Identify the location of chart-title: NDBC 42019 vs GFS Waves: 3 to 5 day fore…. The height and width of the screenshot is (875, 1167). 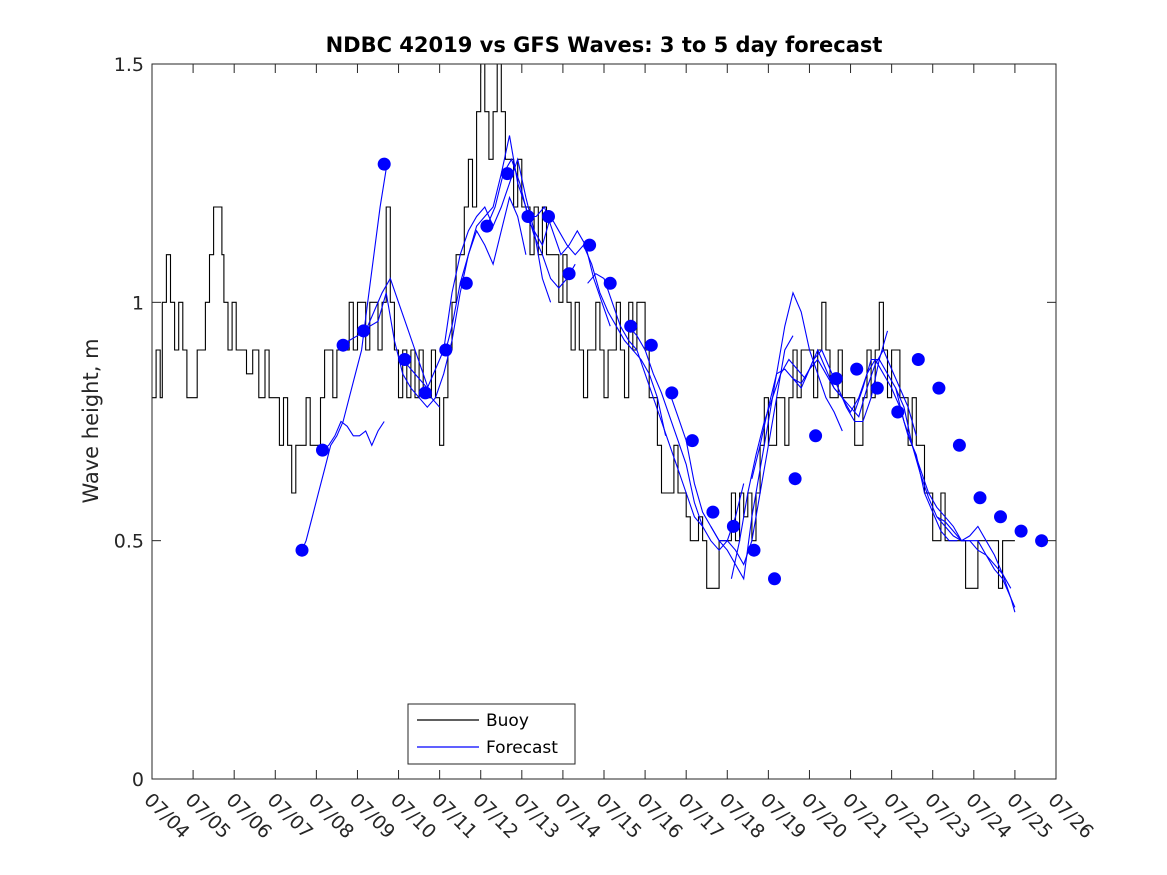
(604, 45).